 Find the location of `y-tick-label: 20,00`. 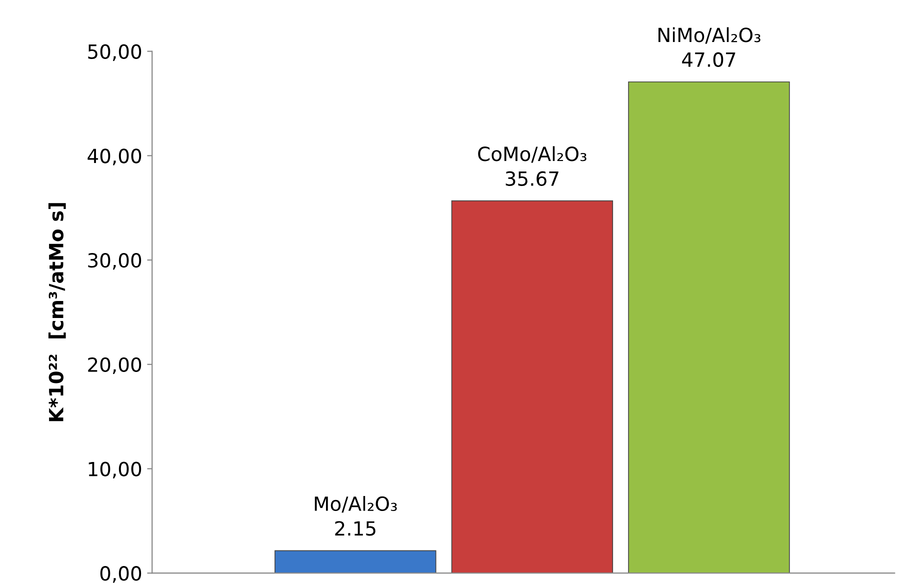

y-tick-label: 20,00 is located at coordinates (115, 365).